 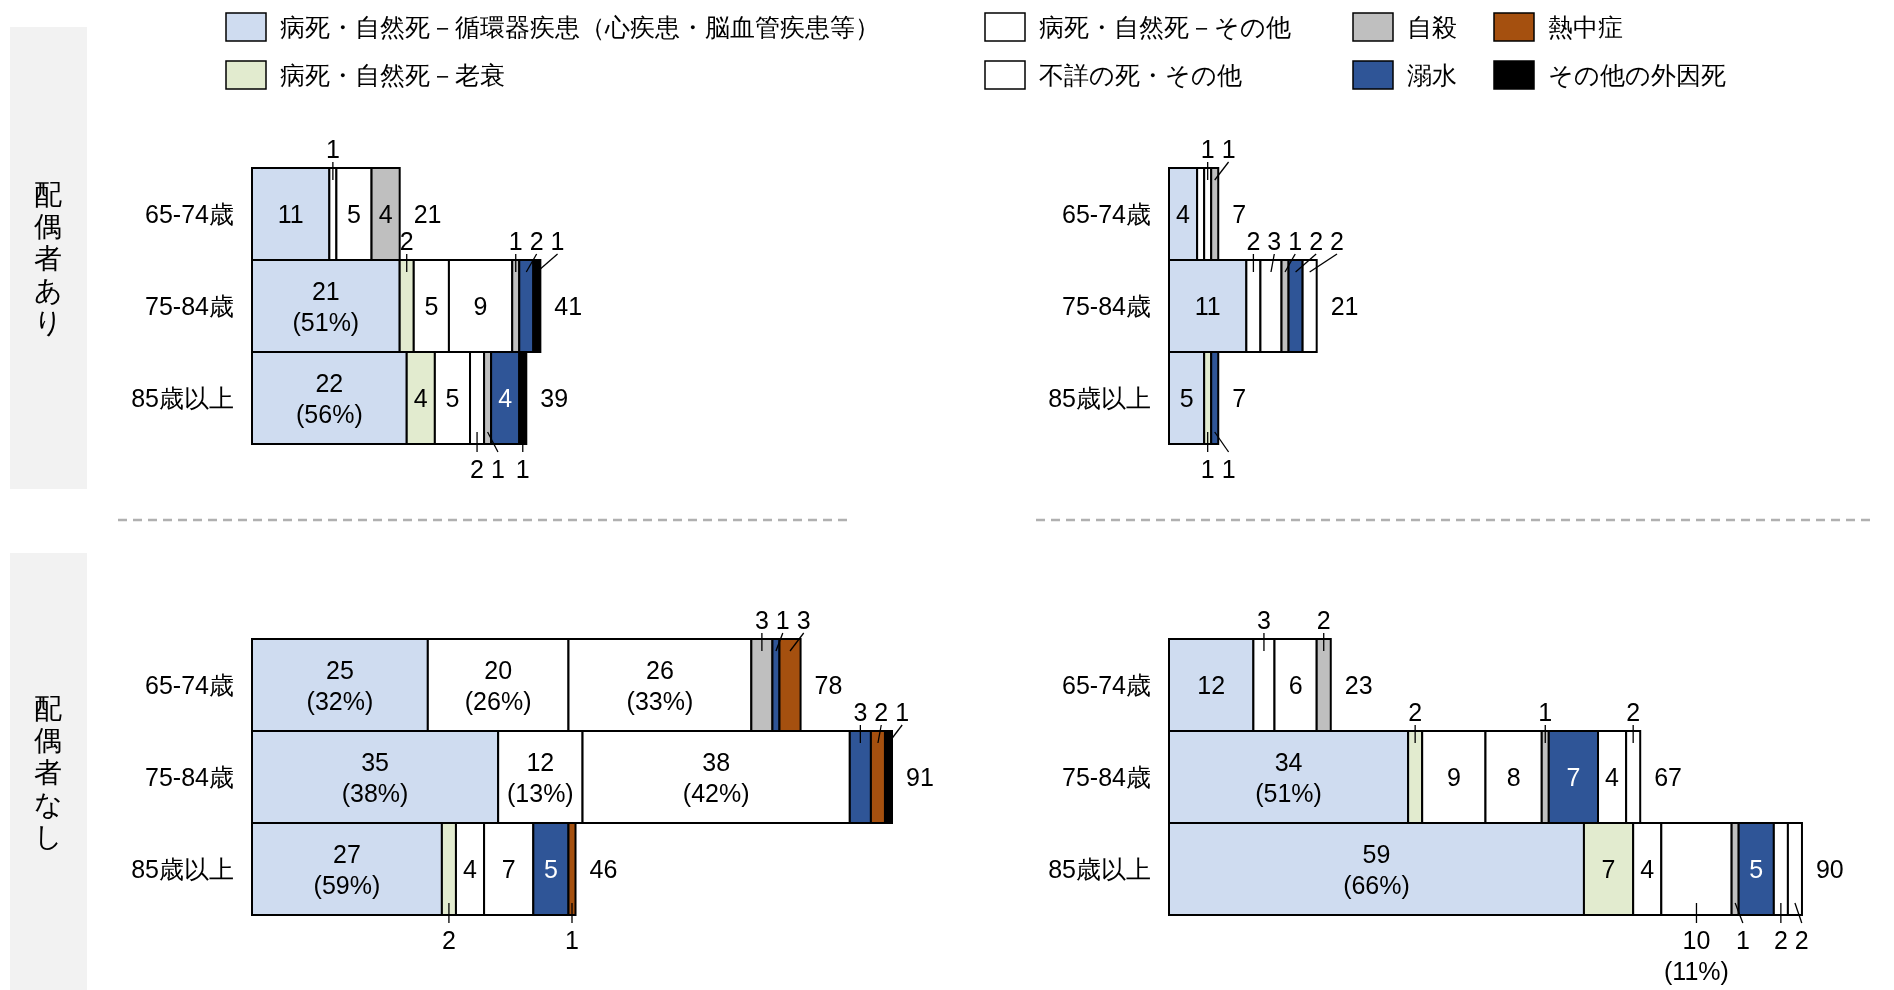 What do you see at coordinates (48, 772) in the screenshot?
I see `y-axis-title: 配偶者なし` at bounding box center [48, 772].